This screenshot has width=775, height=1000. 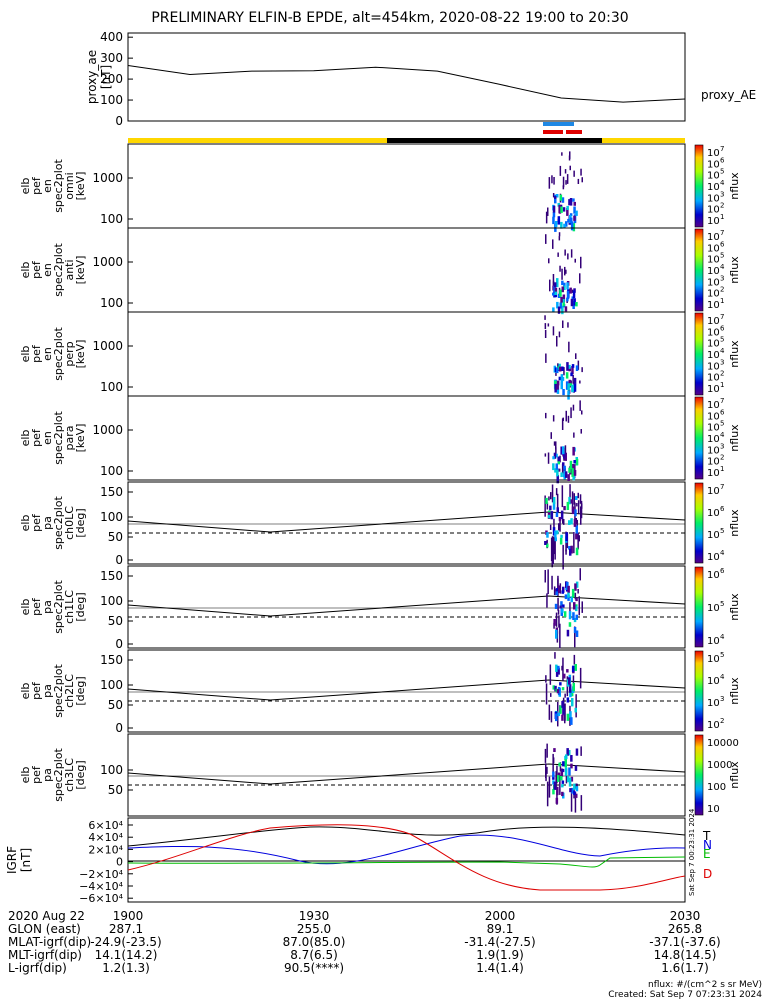 What do you see at coordinates (119, 121) in the screenshot?
I see `proxy-ae-ytick-label: 0` at bounding box center [119, 121].